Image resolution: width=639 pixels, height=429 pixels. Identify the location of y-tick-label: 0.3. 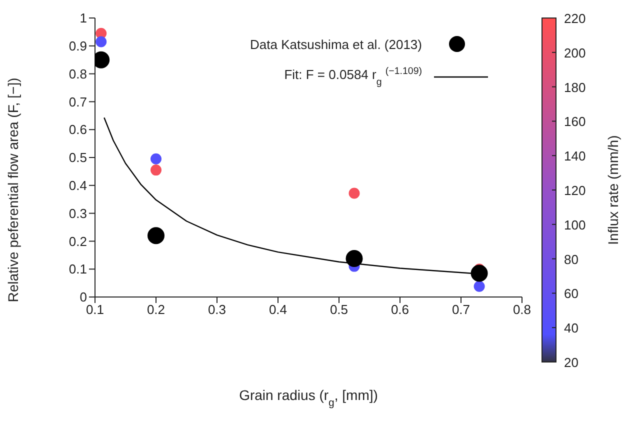
(77, 213).